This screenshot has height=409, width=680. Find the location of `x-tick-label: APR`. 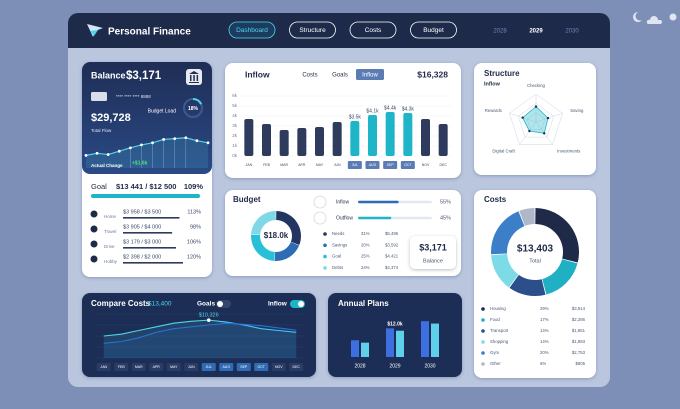

x-tick-label: APR is located at coordinates (157, 367).